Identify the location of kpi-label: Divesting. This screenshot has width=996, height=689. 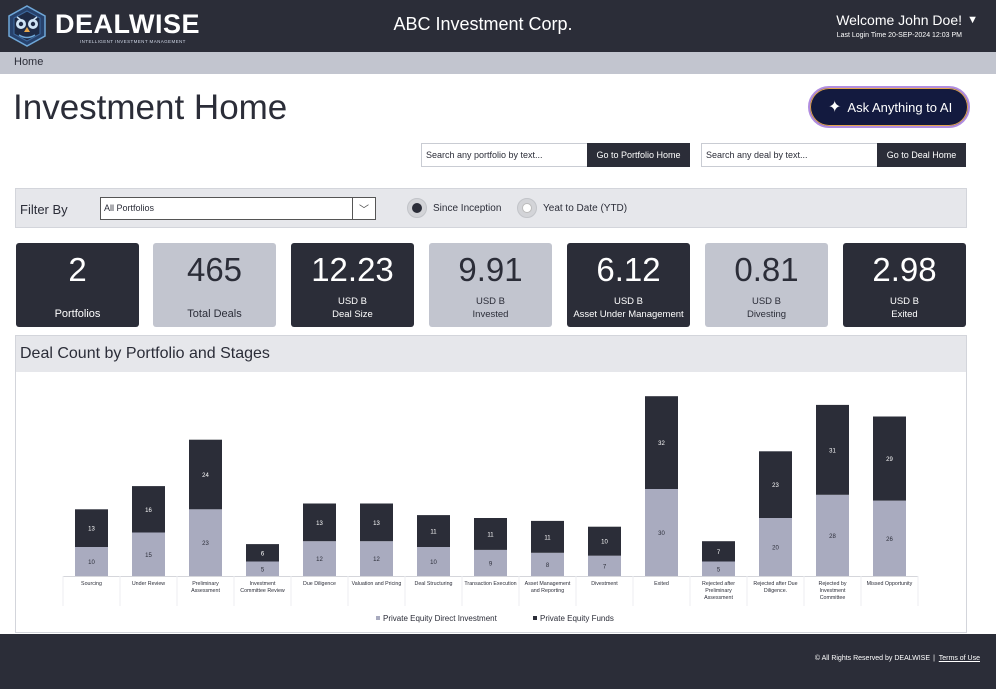
(766, 314).